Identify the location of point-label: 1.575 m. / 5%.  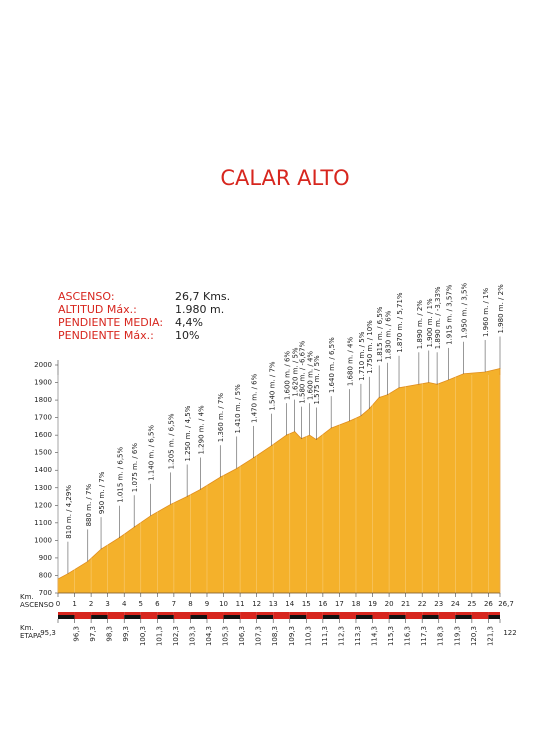
(317, 380).